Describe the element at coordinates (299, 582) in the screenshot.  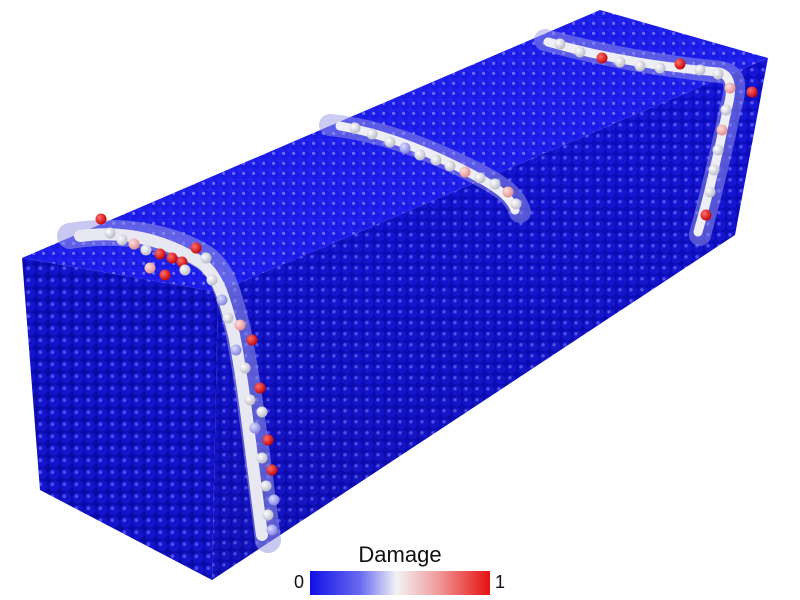
I see `legend-min-label: 0` at that location.